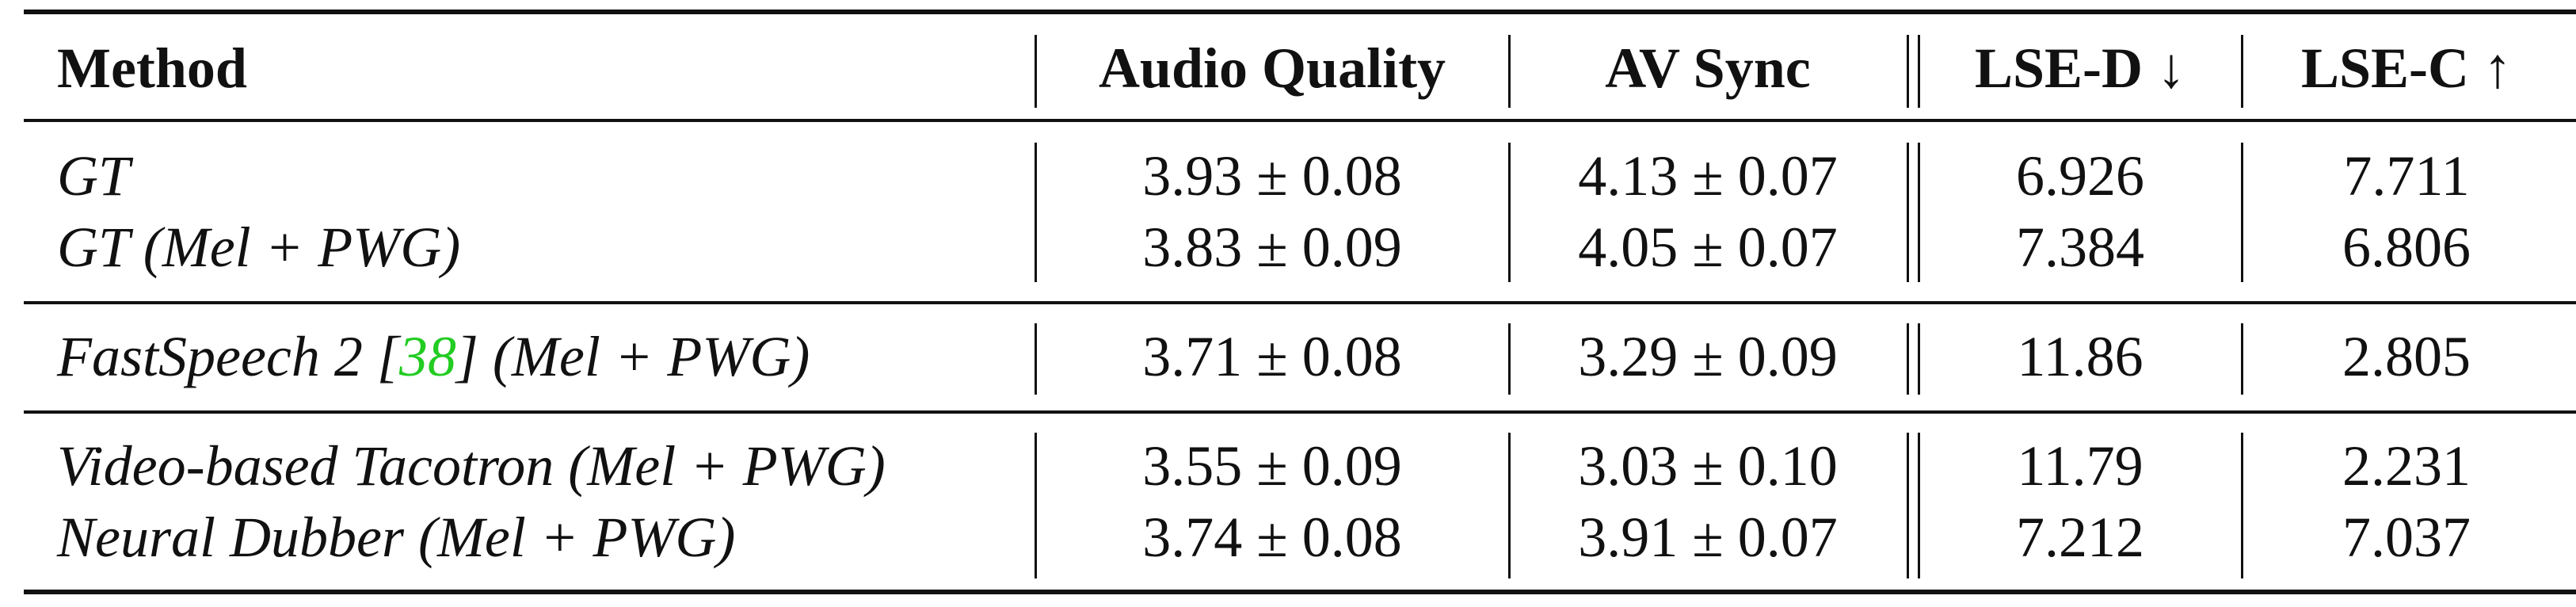 Image resolution: width=2576 pixels, height=607 pixels. Describe the element at coordinates (2406, 176) in the screenshot. I see `row-gt-lse-c: 7.711` at that location.